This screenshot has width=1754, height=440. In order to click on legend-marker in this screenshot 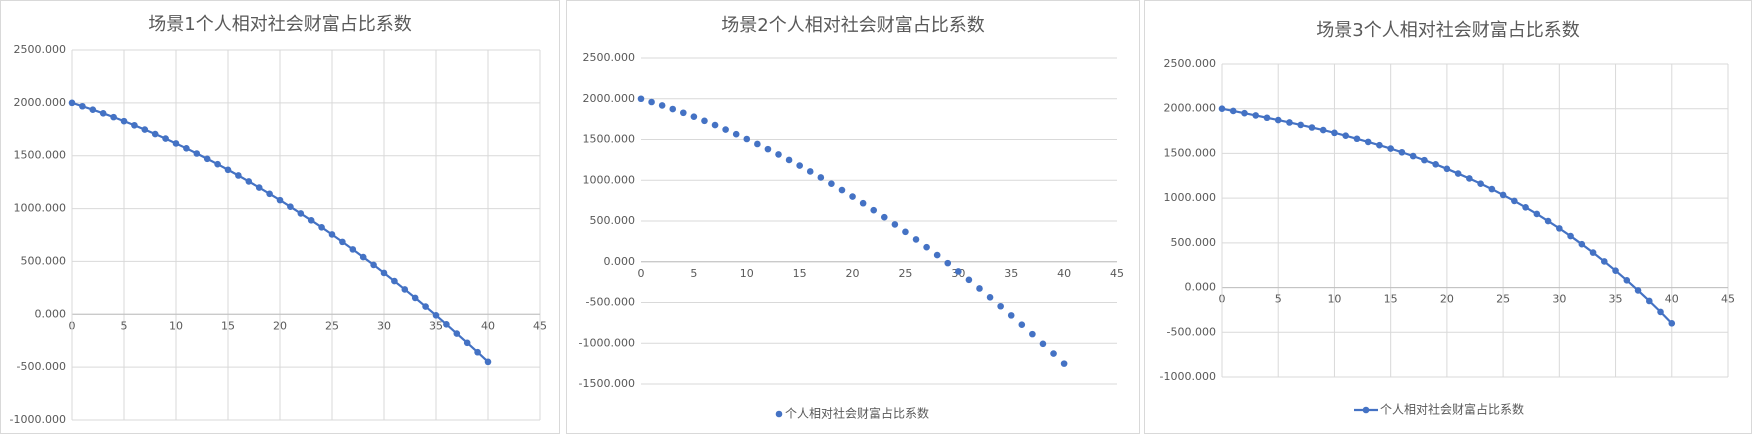, I will do `click(779, 414)`.